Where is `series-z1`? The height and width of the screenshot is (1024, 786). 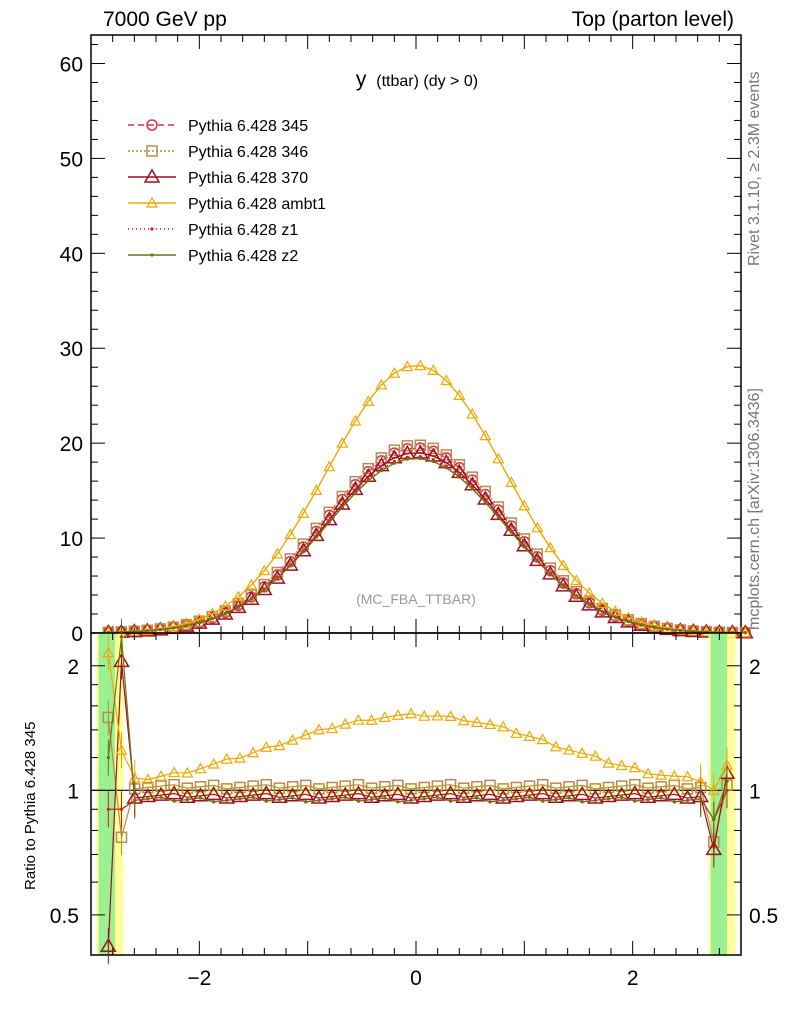
series-z1 is located at coordinates (426, 545).